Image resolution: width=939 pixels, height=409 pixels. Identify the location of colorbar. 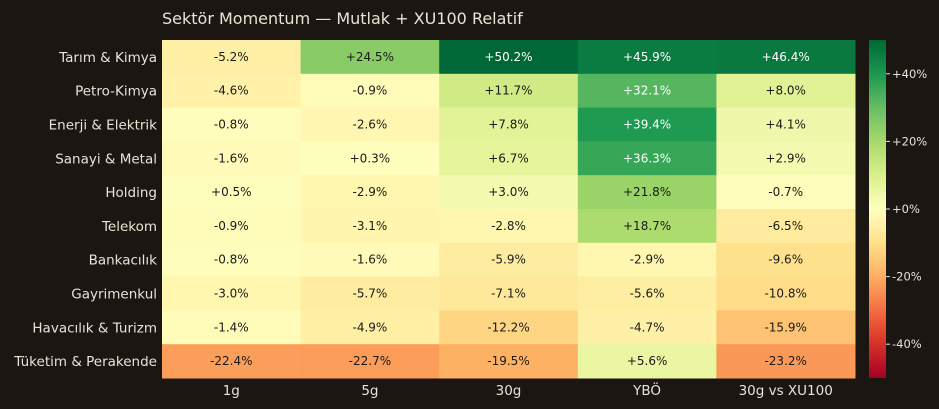
(877, 209).